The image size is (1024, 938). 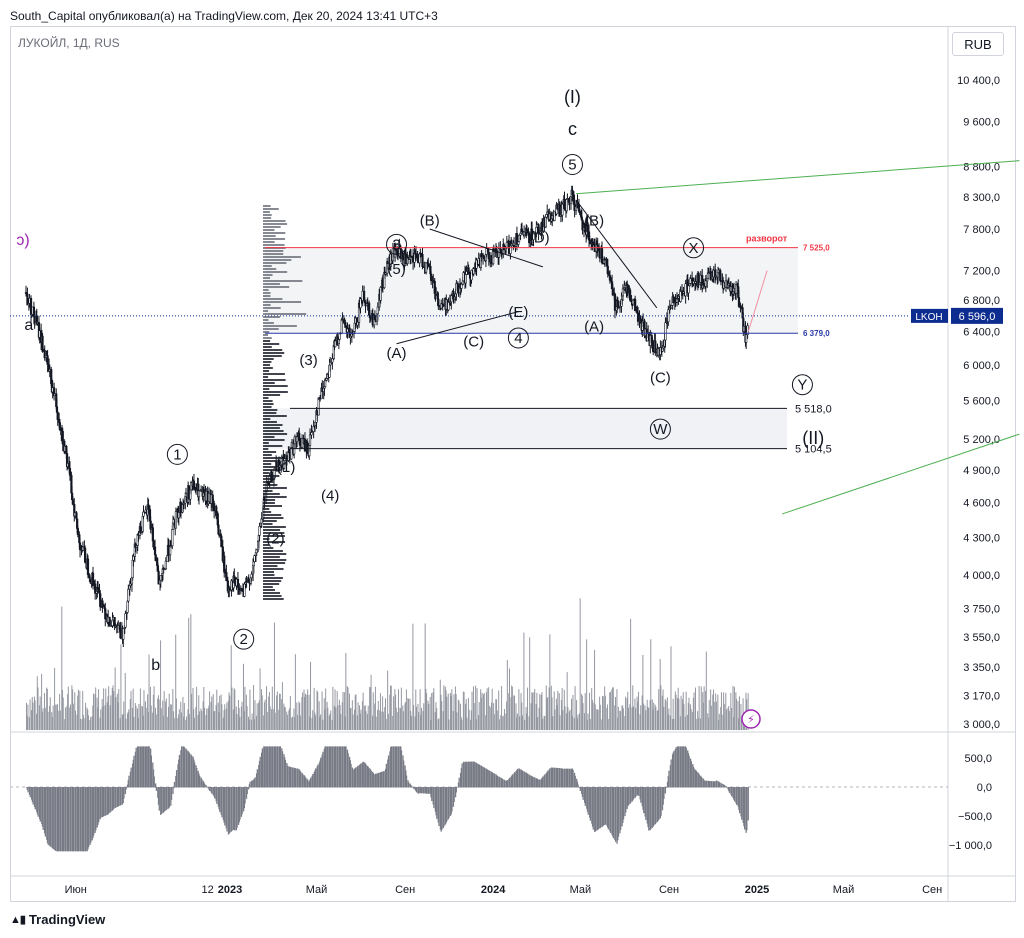 What do you see at coordinates (572, 164) in the screenshot?
I see `wave-label: 5` at bounding box center [572, 164].